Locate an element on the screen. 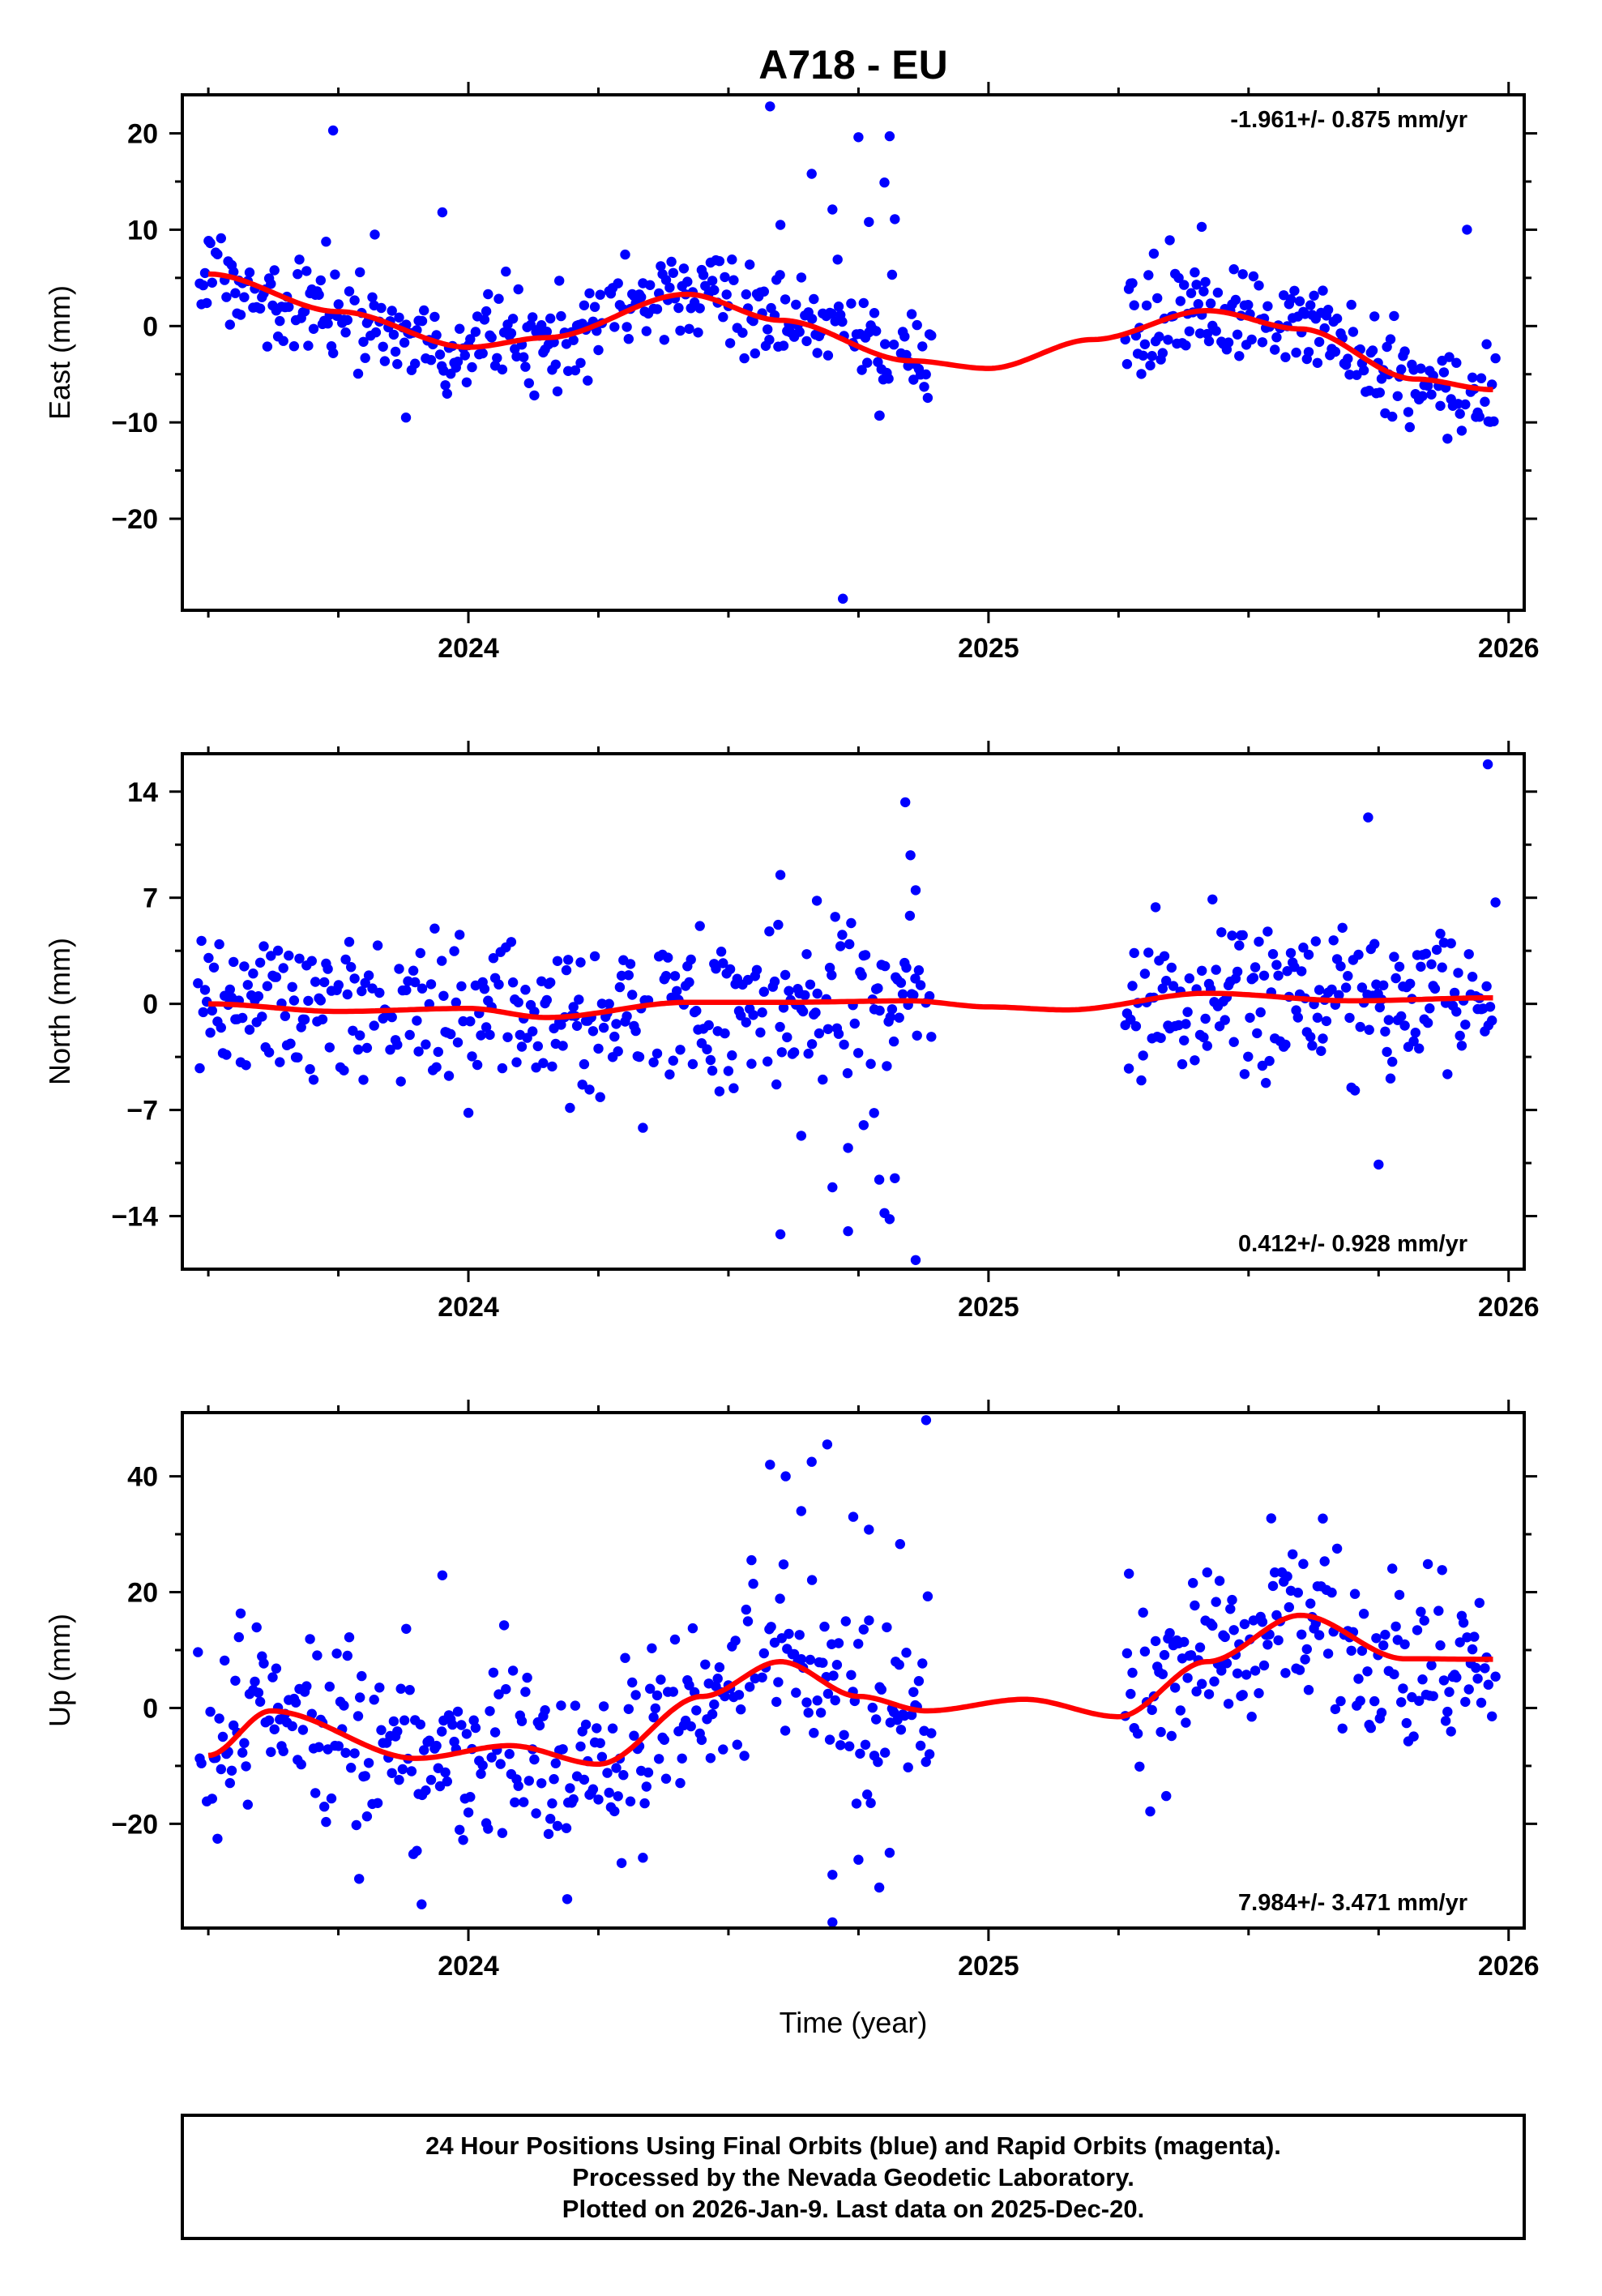 Image resolution: width=1602 pixels, height=2296 pixels. north-outlier-point is located at coordinates (911, 855).